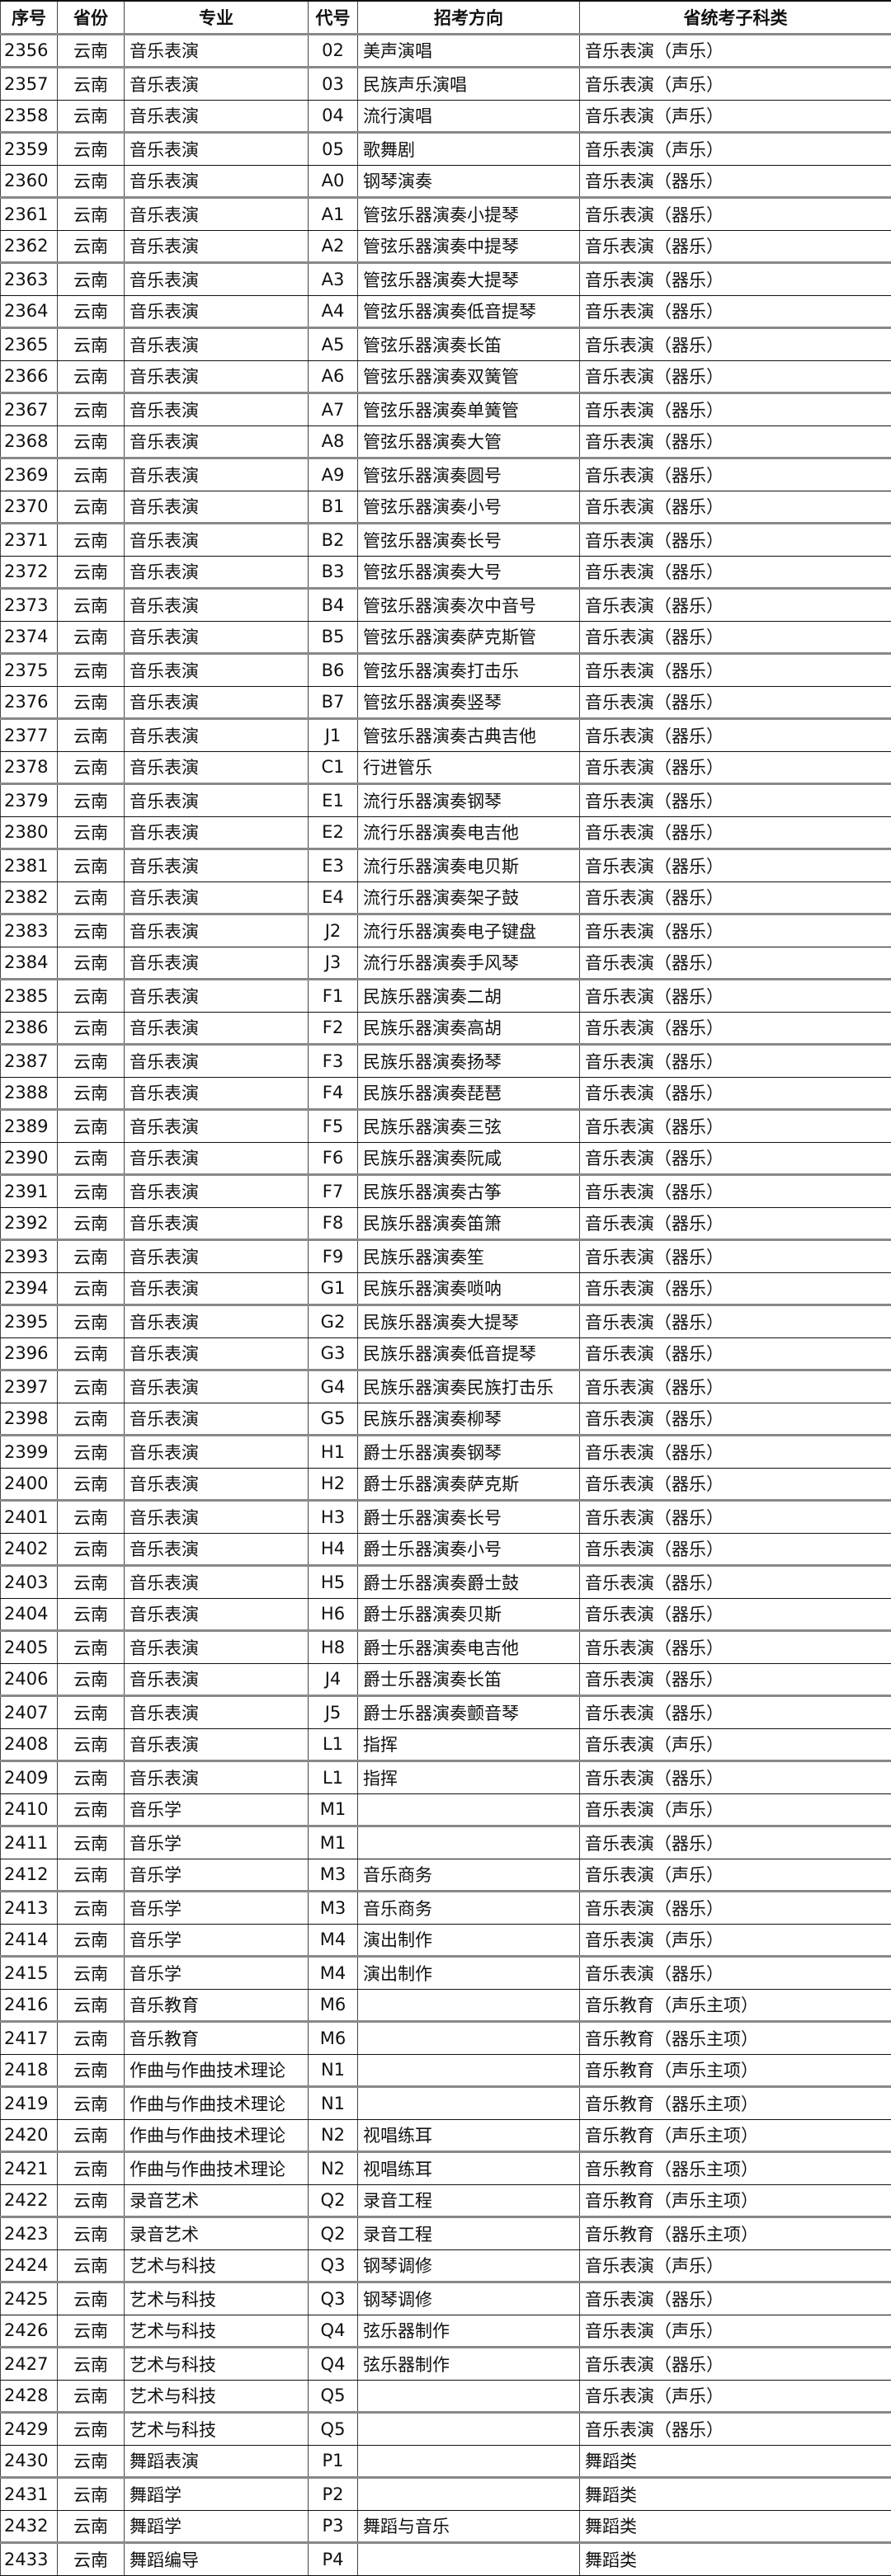  I want to click on cell-direction: 弦乐器制作, so click(469, 2364).